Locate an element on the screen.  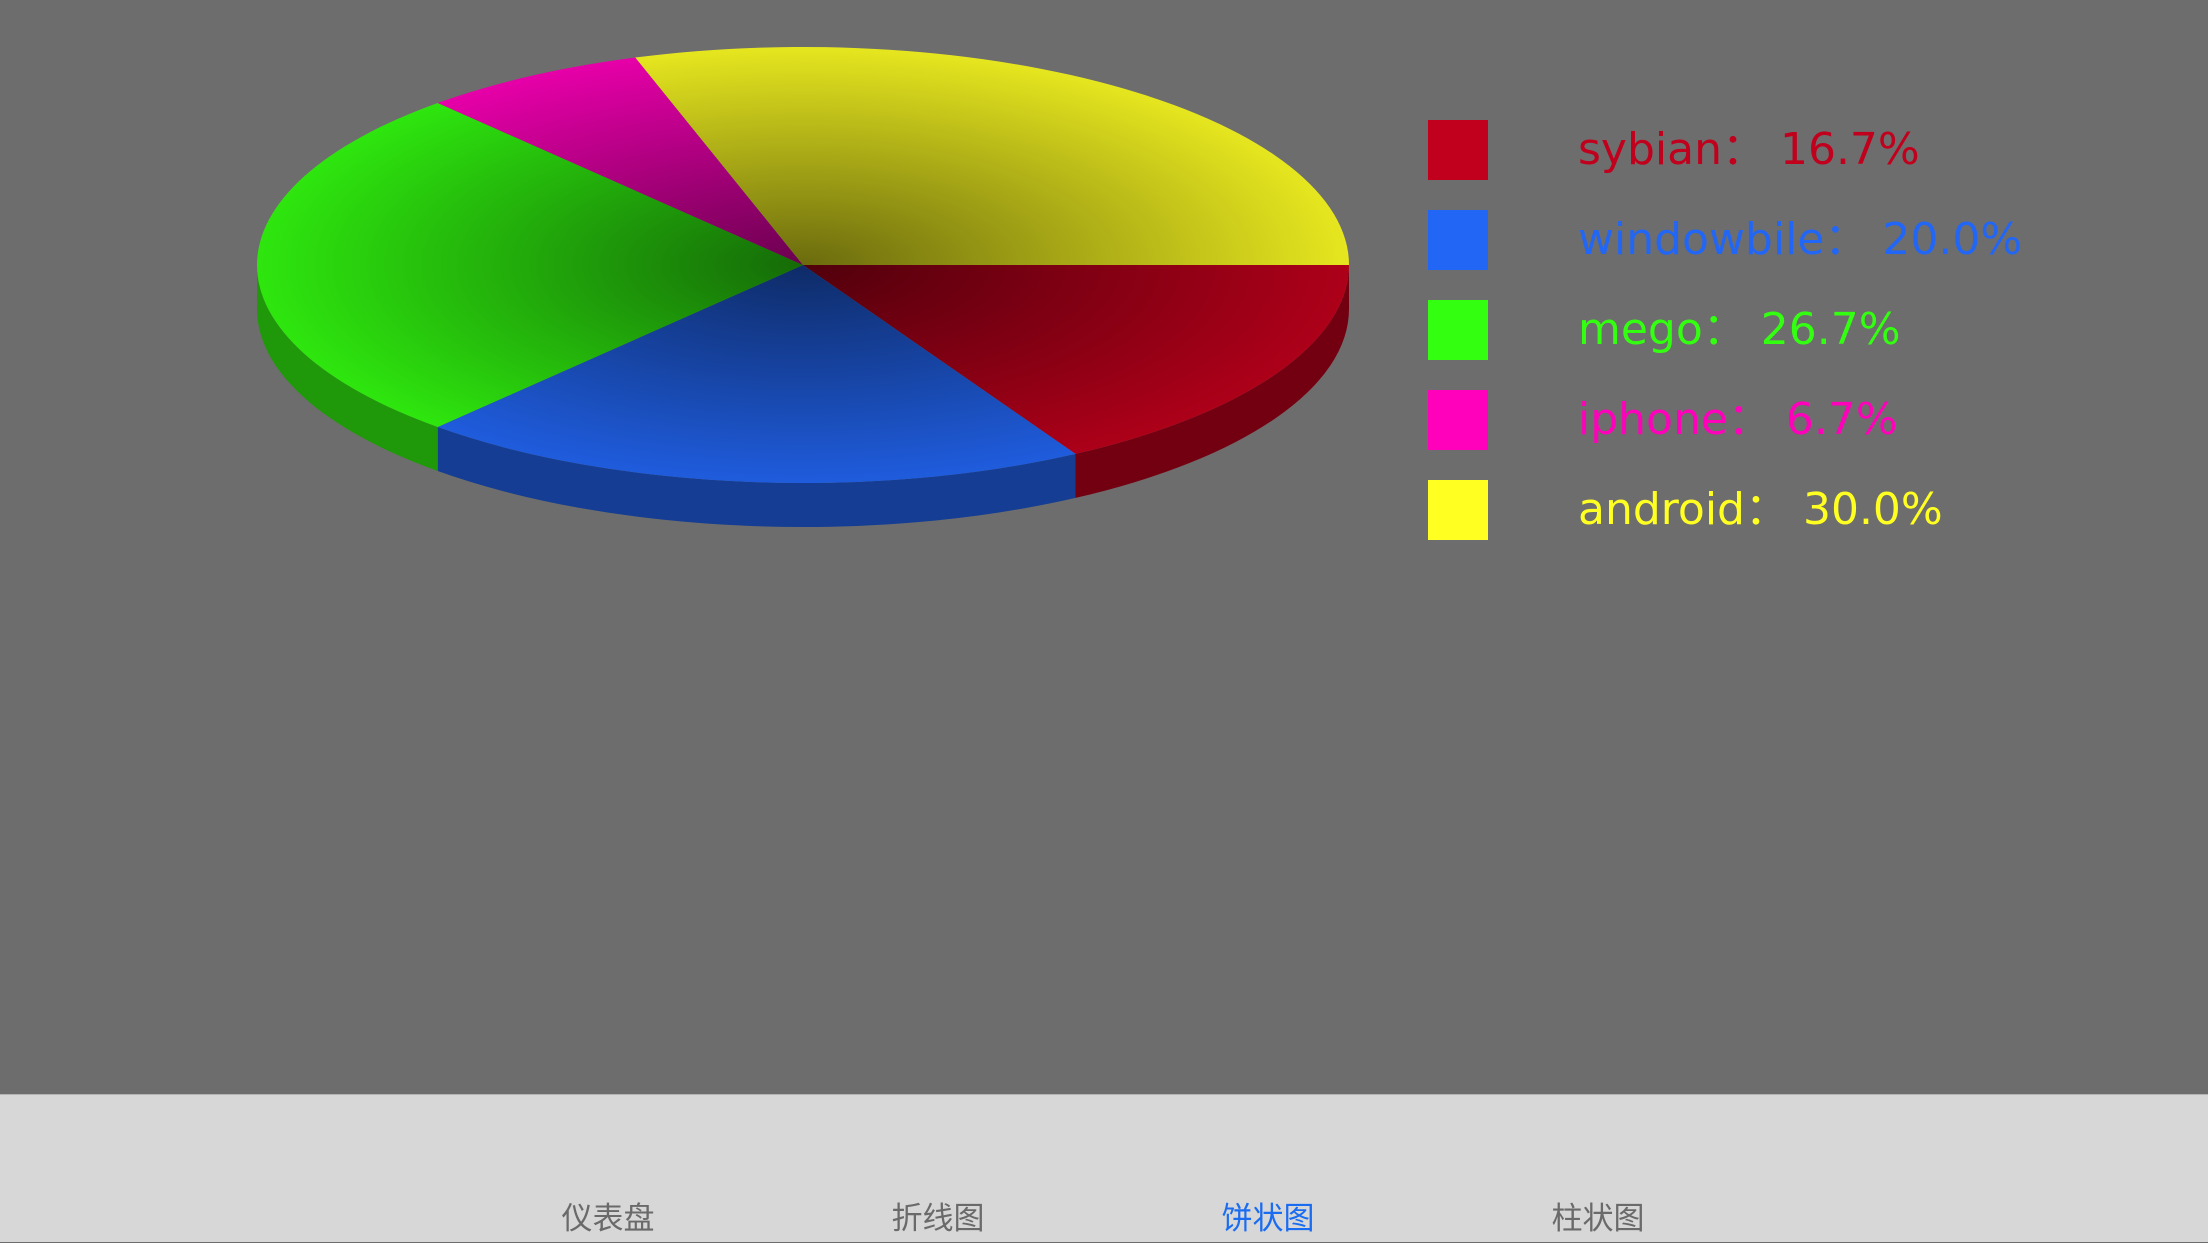
pie-slice-mego is located at coordinates (529, 265).